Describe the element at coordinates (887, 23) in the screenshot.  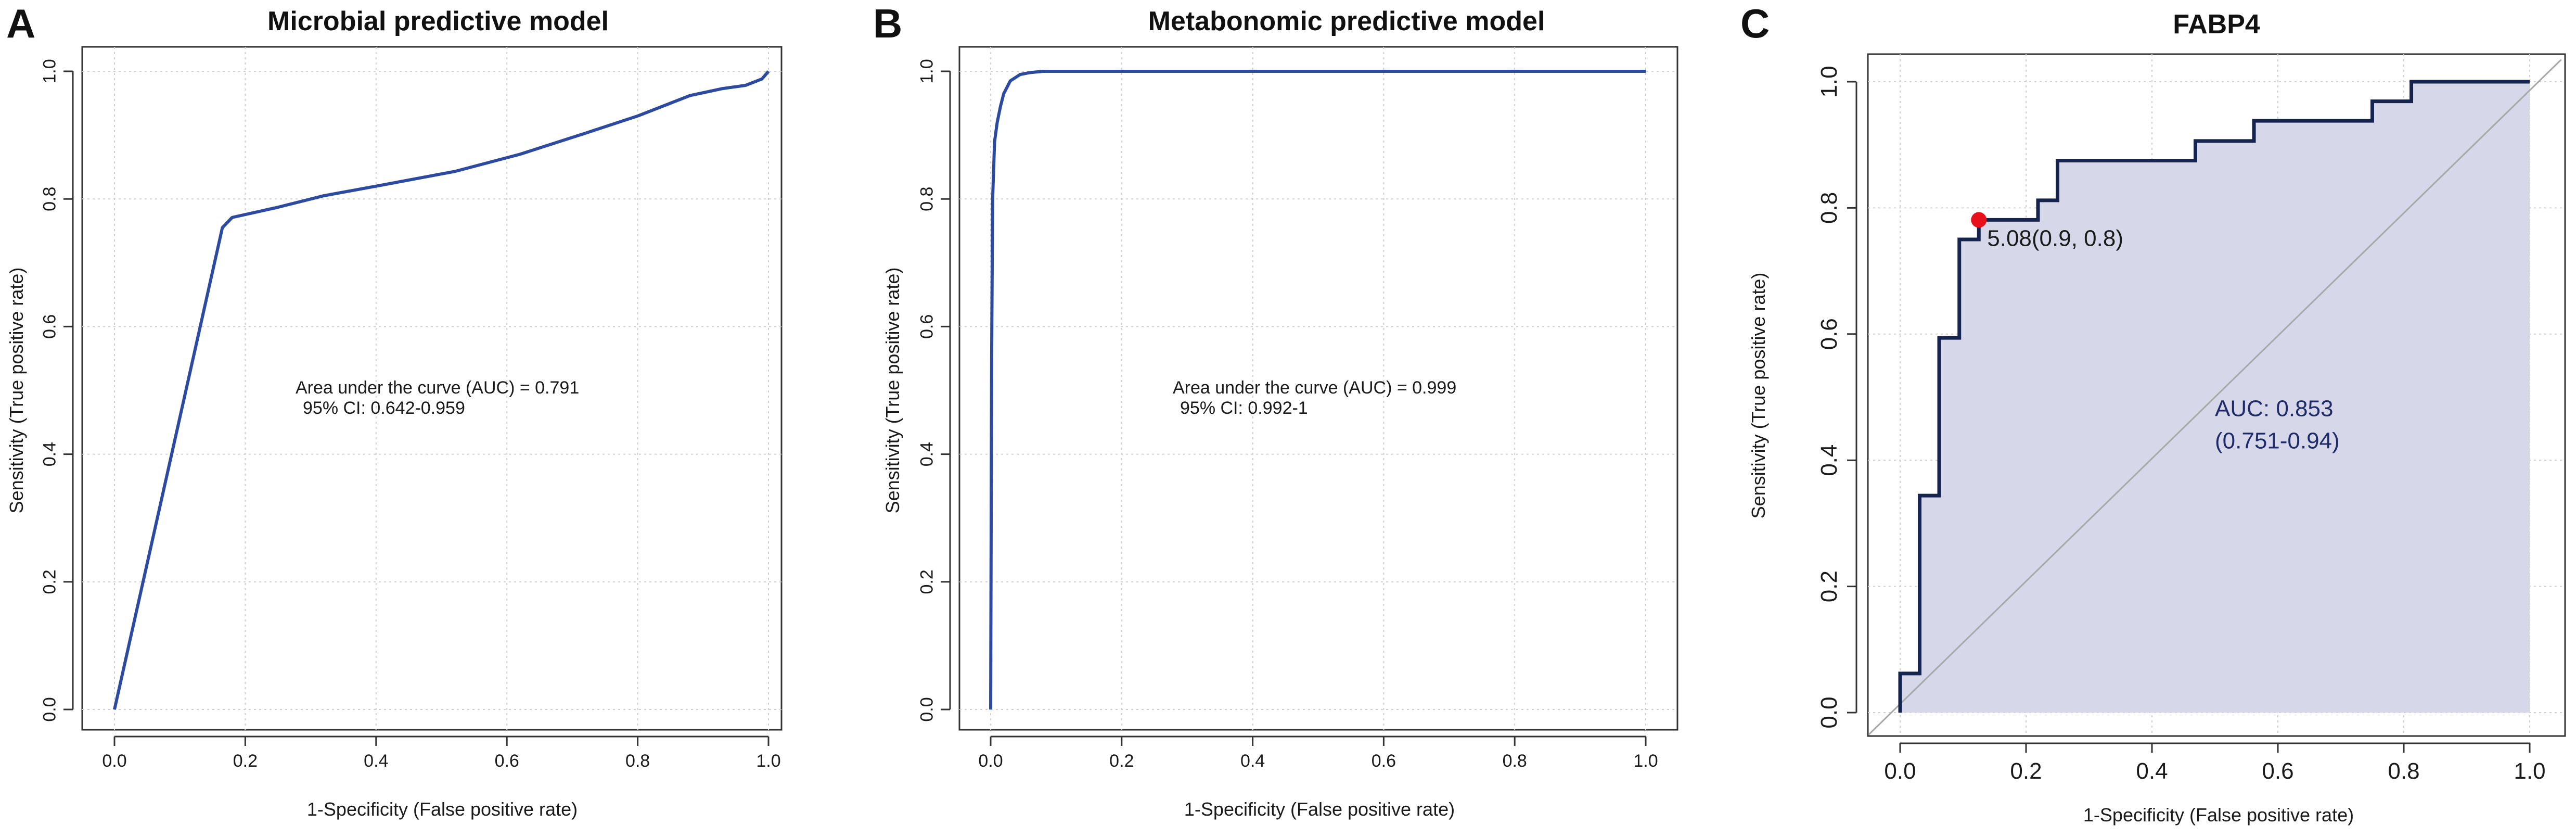
I see `panel-letter: B` at that location.